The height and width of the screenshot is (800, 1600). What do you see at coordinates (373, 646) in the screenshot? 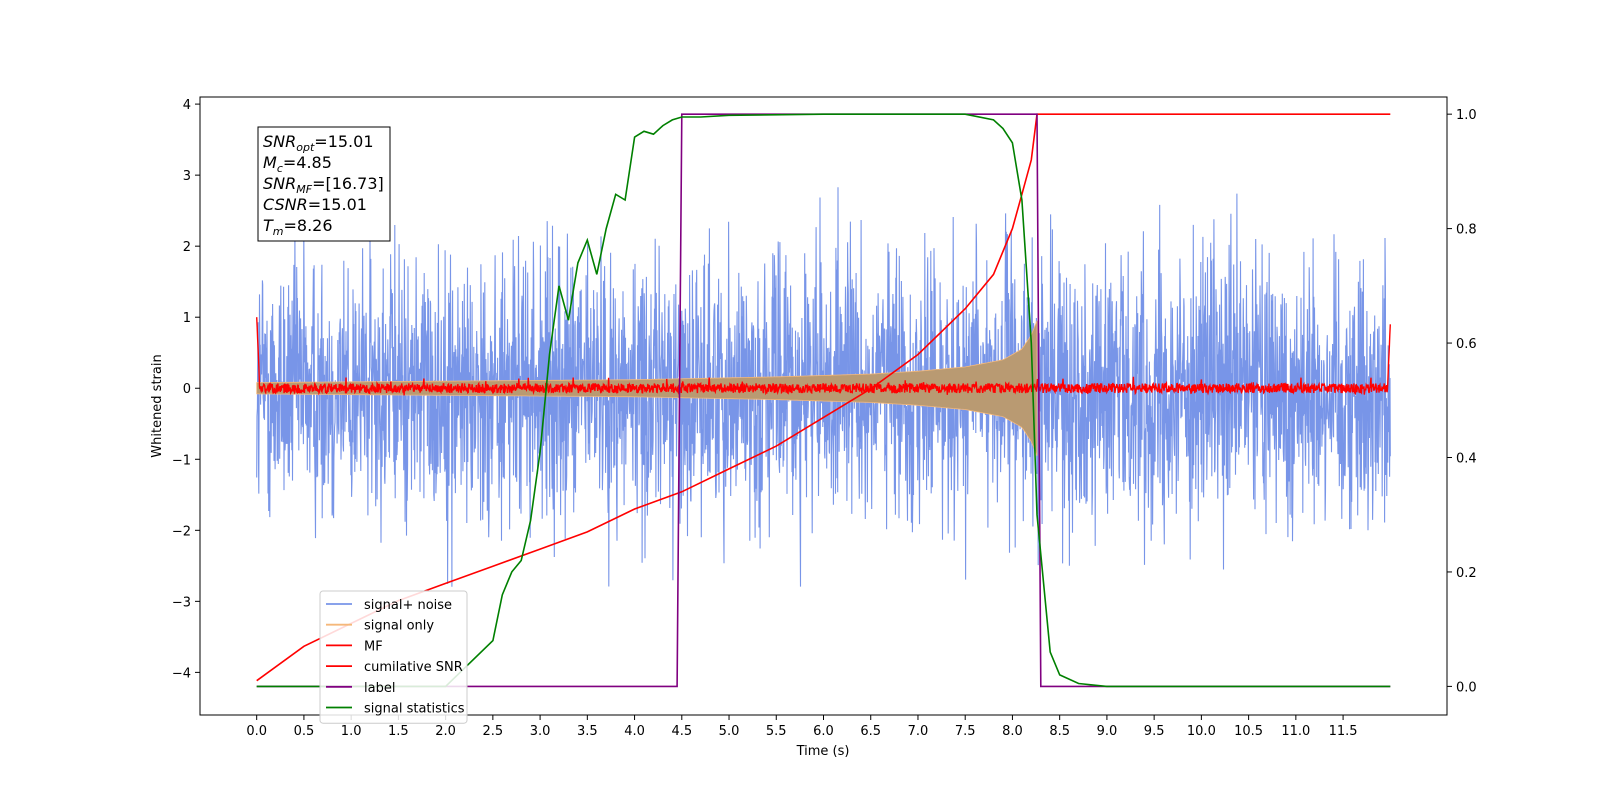
I see `legend-entry: MF` at bounding box center [373, 646].